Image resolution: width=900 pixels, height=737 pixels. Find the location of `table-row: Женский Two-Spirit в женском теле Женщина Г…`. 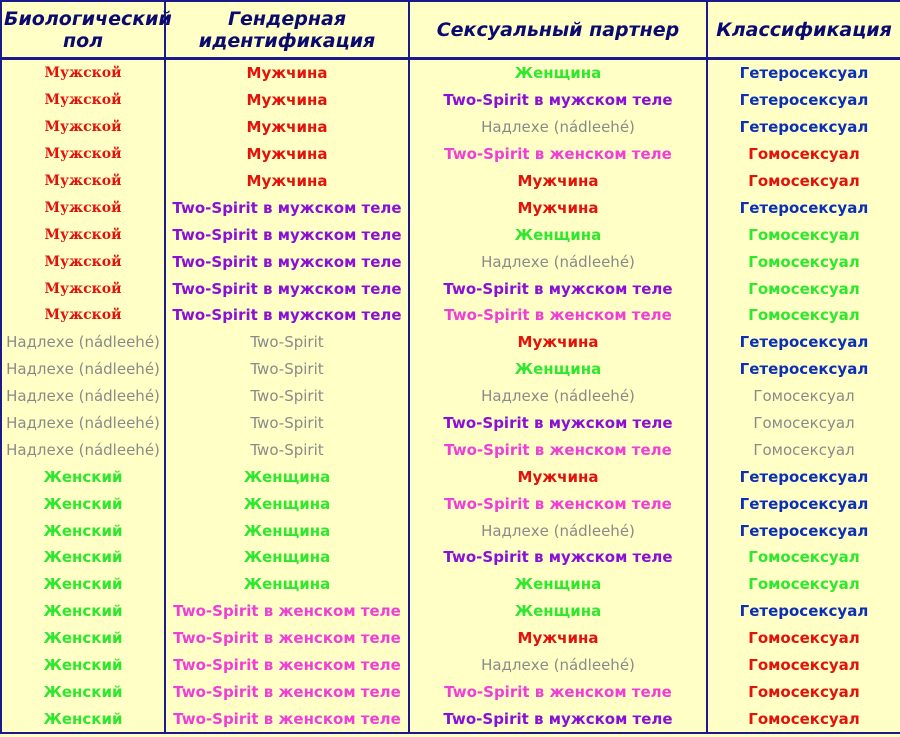

table-row: Женский Two-Spirit в женском теле Женщина Г… is located at coordinates (450, 611).